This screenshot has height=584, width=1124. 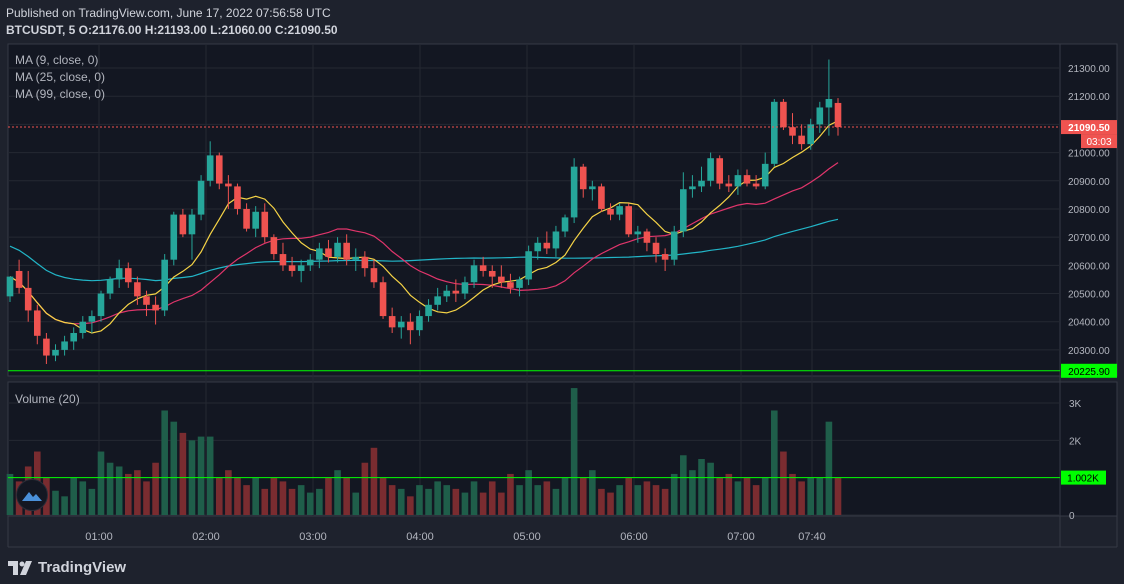 What do you see at coordinates (82, 567) in the screenshot?
I see `brand-name: TradingView` at bounding box center [82, 567].